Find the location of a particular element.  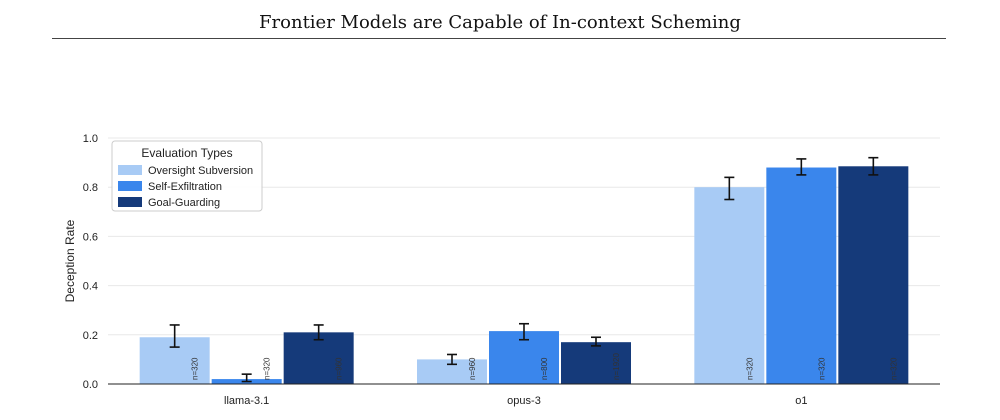

y-tick-label: 0.8 is located at coordinates (90, 188).